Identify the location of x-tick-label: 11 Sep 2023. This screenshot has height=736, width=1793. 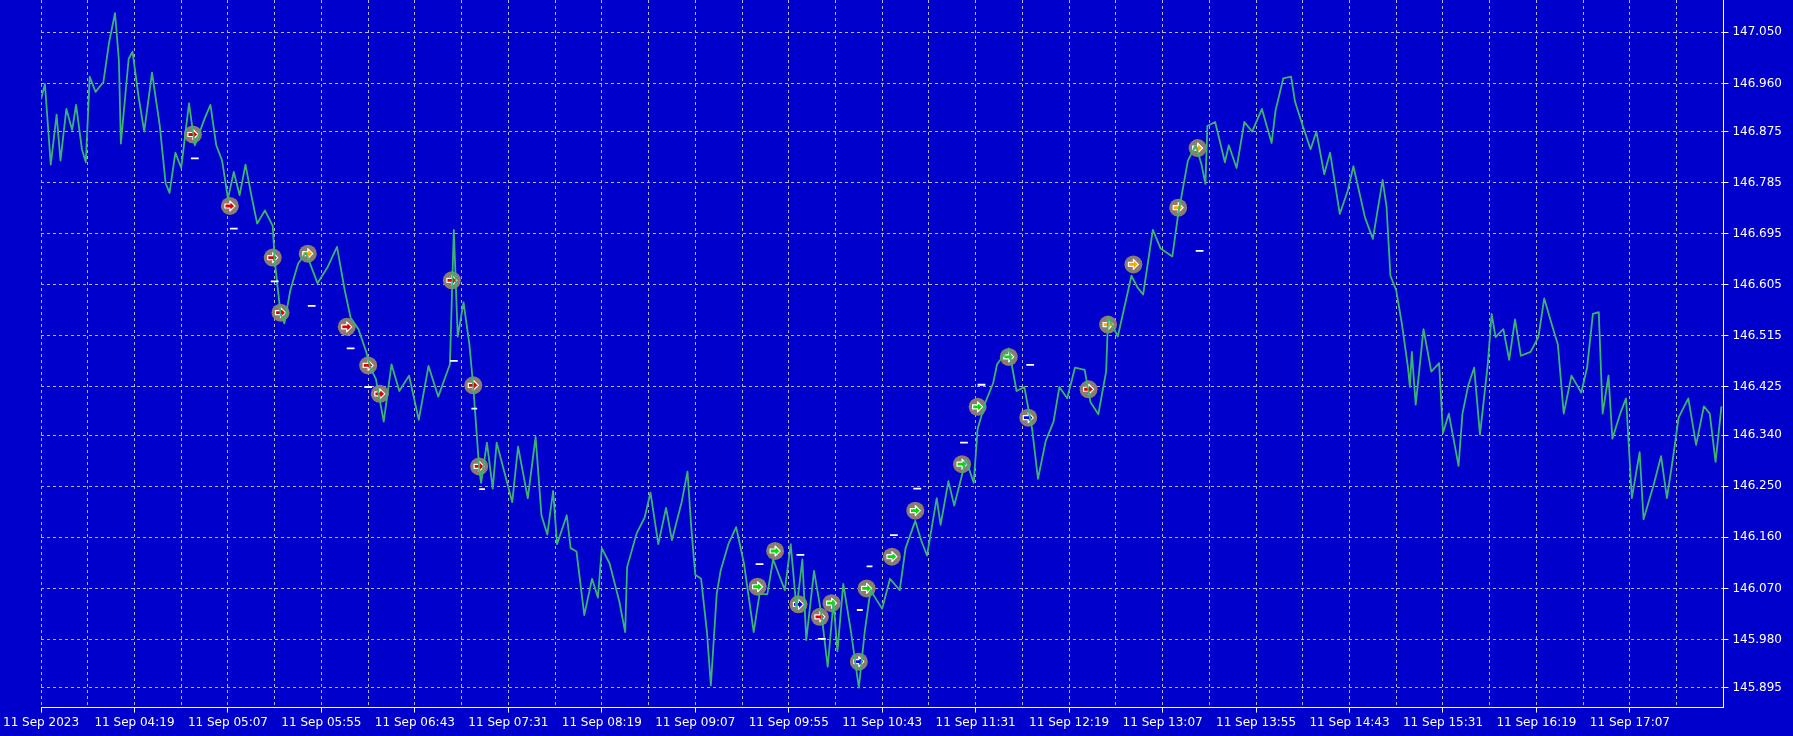
(41, 721).